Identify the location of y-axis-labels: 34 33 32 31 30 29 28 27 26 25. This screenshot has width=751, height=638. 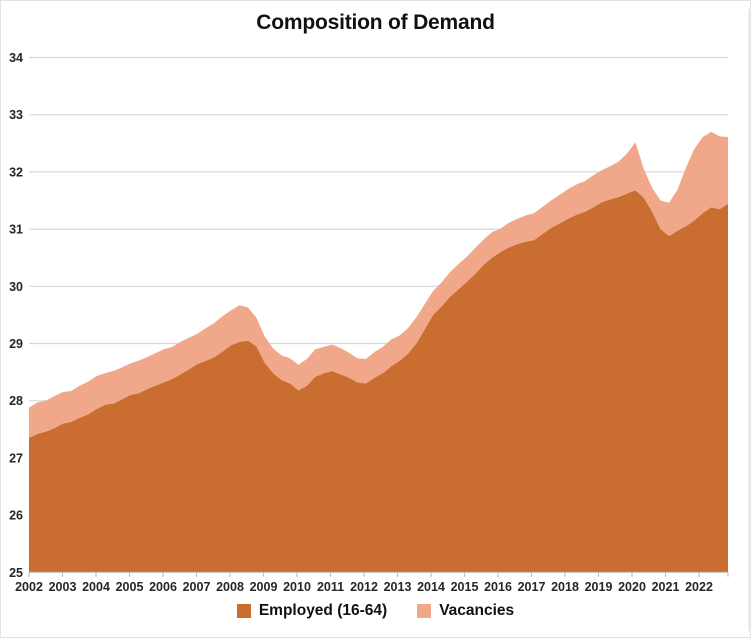
(16, 315).